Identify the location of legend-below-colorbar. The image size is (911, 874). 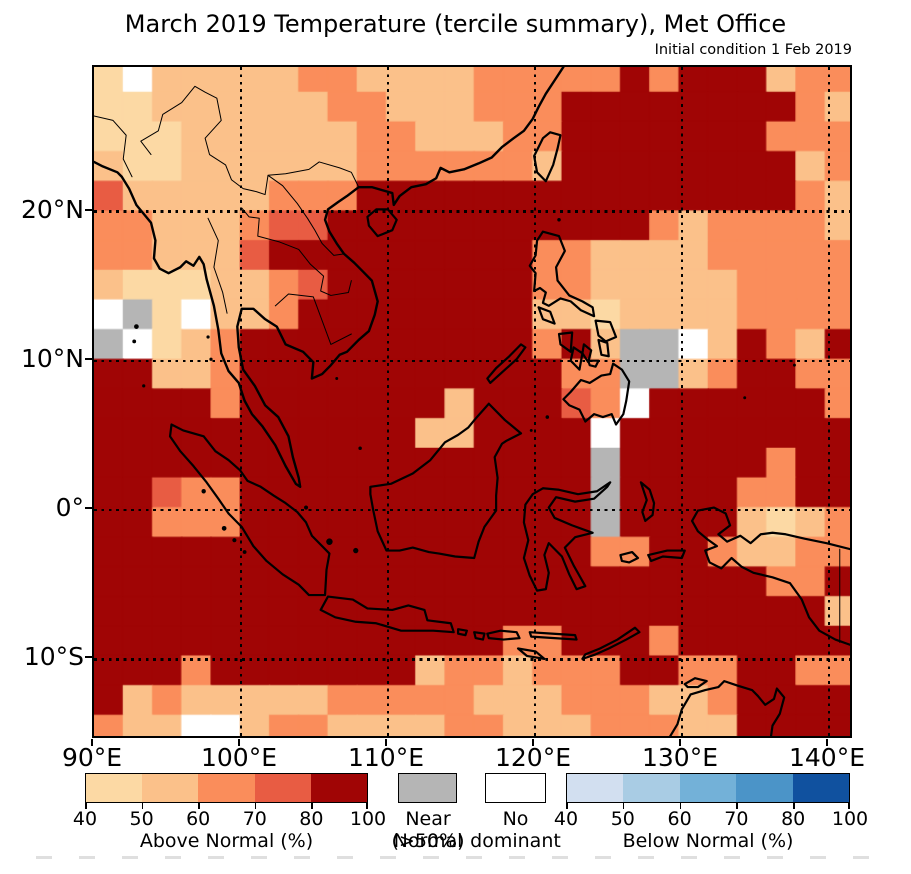
(708, 788).